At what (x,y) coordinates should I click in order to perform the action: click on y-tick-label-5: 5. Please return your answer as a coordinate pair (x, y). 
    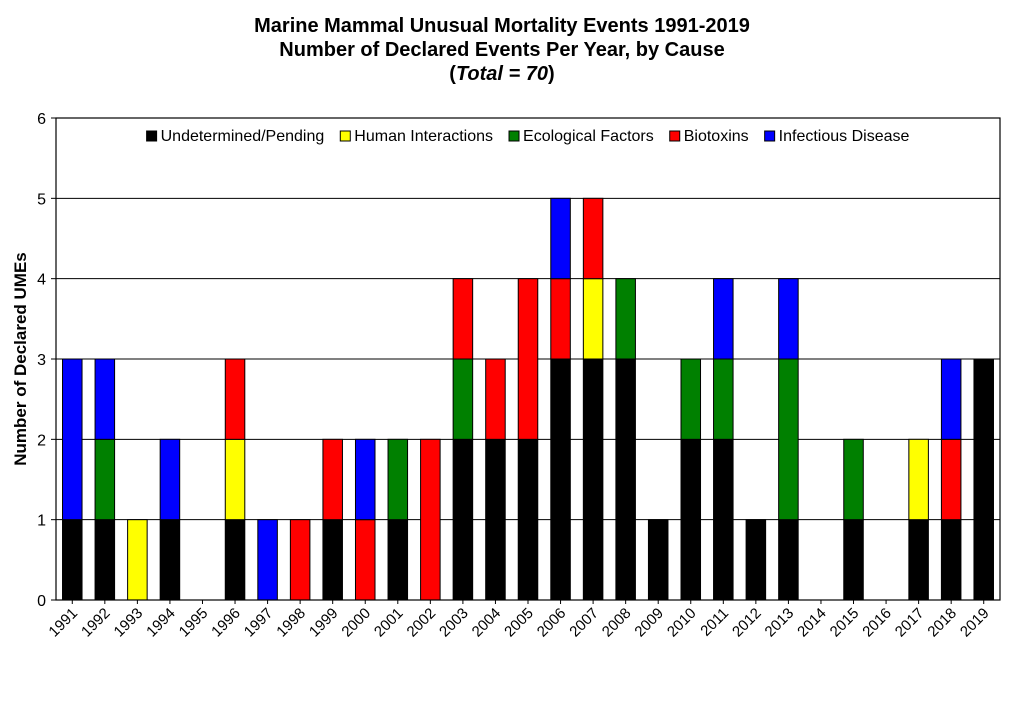
    Looking at the image, I should click on (41, 199).